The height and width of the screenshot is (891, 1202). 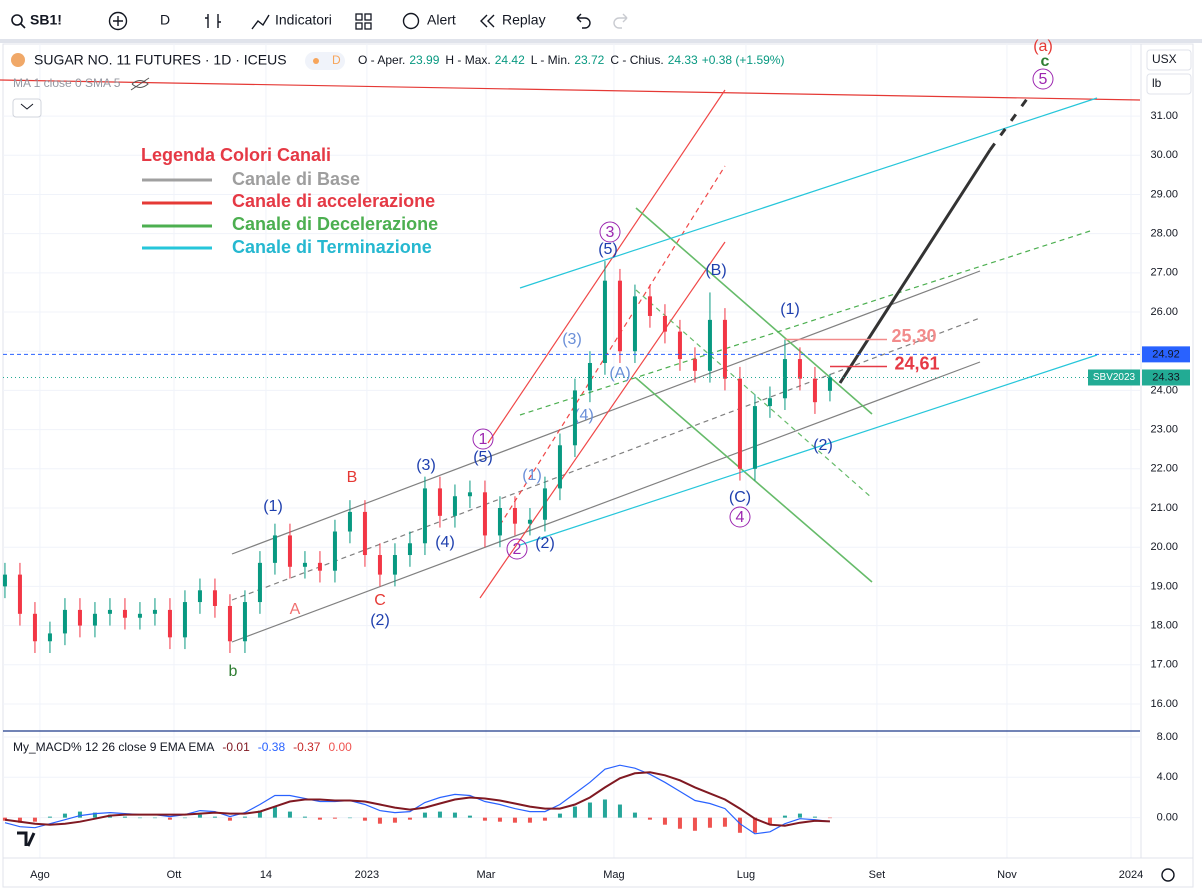 I want to click on unit-select, so click(x=1169, y=84).